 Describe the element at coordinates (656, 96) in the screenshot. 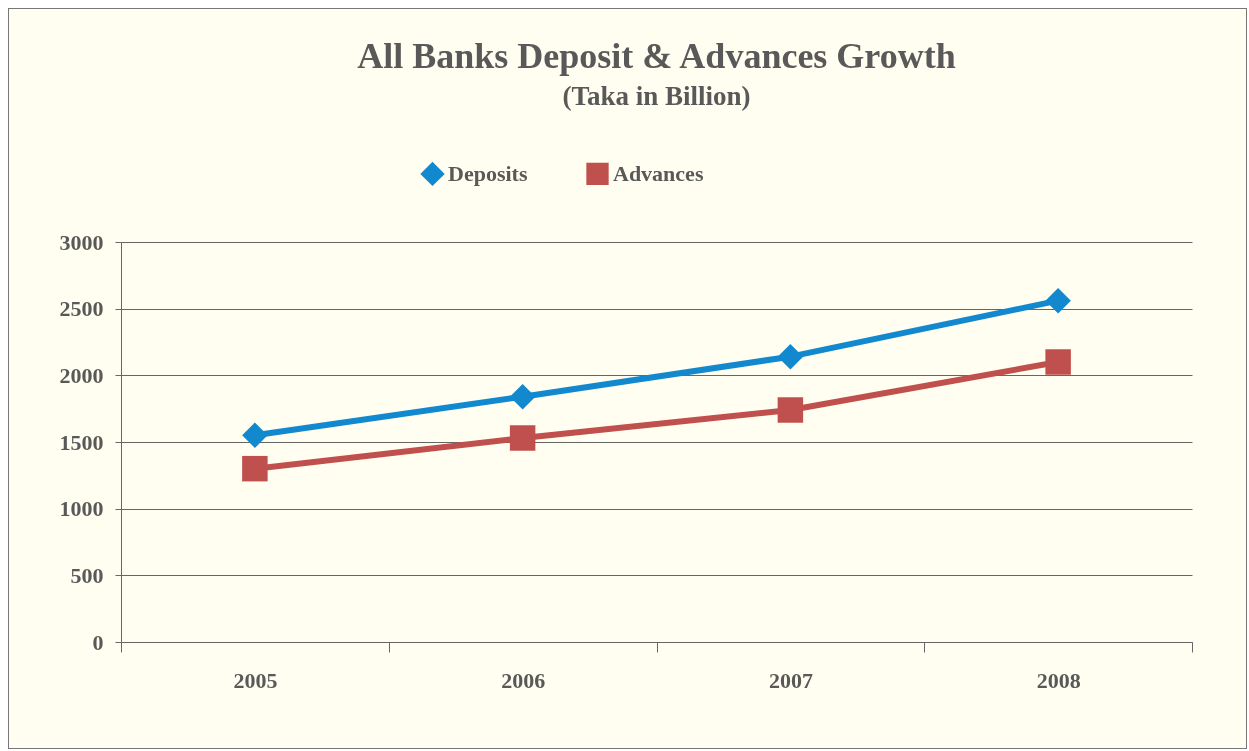

I see `chart-subtitle: (Taka in Billion)` at that location.